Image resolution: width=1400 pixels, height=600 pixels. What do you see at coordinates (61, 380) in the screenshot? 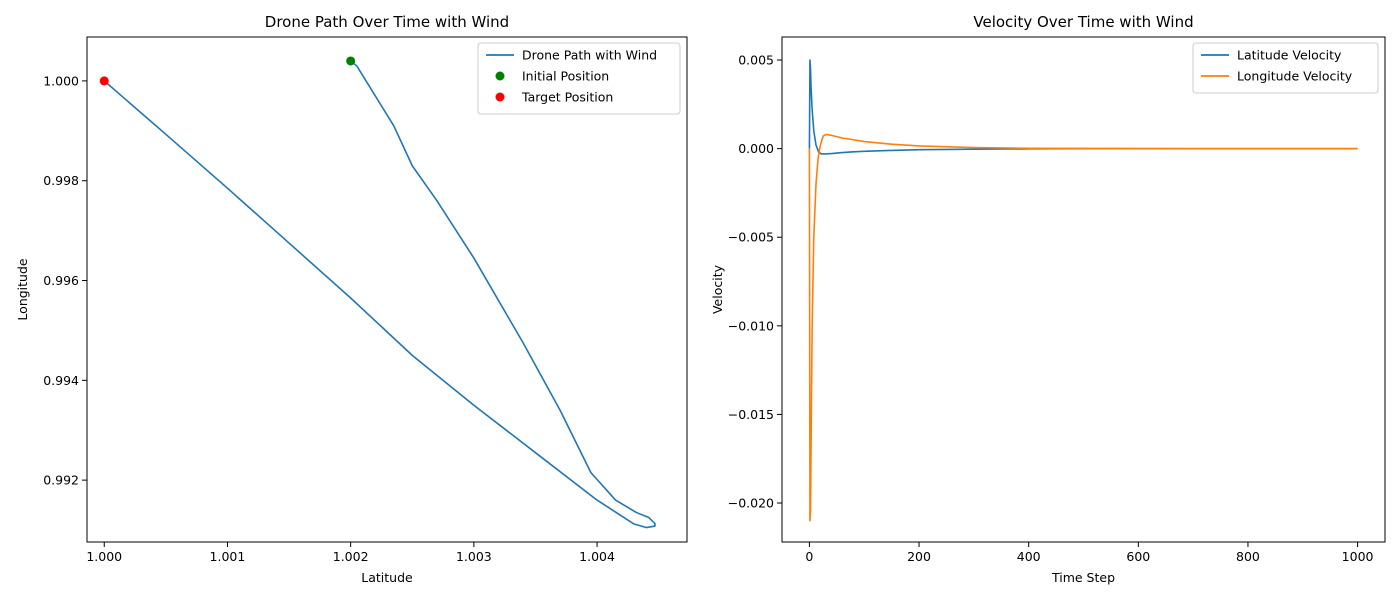
I see `y-tick-label: 0.994` at bounding box center [61, 380].